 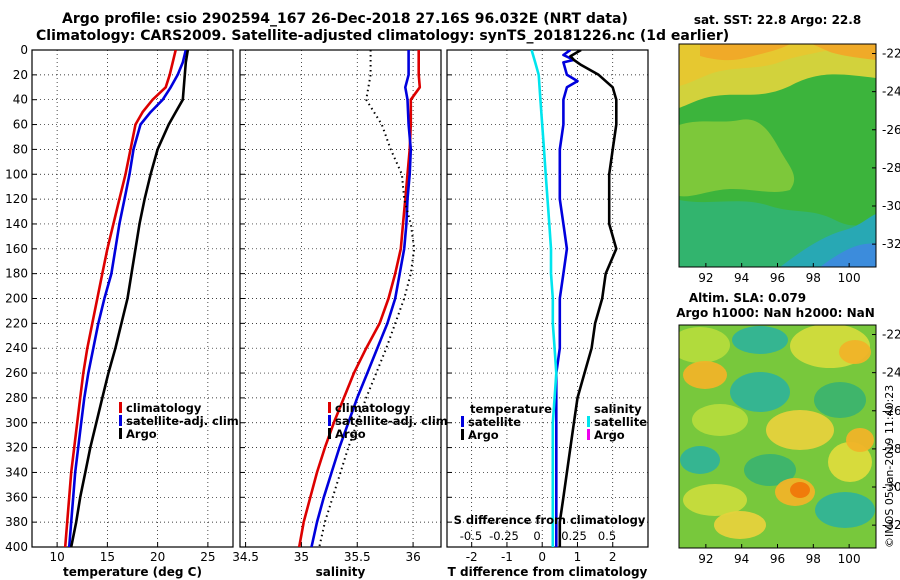 I want to click on legend-title-temperature: temperature, so click(x=511, y=409).